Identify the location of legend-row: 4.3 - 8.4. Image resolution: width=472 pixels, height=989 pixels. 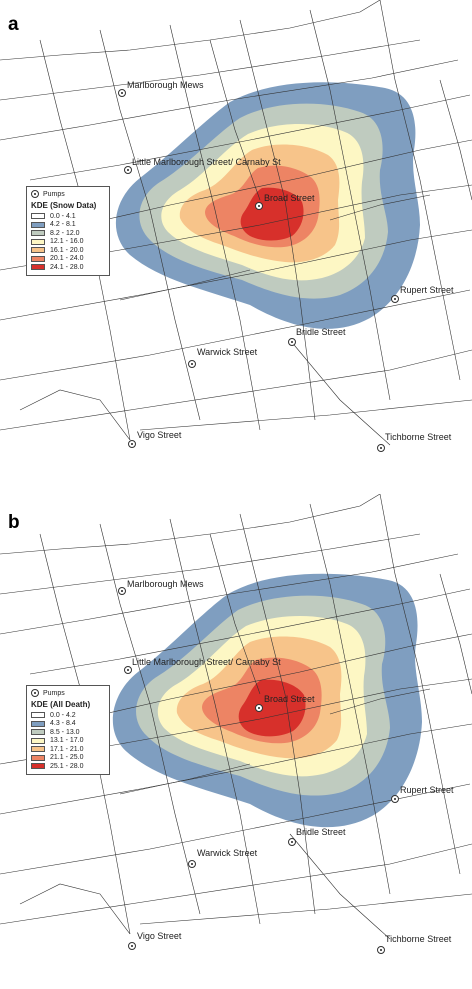
(68, 724).